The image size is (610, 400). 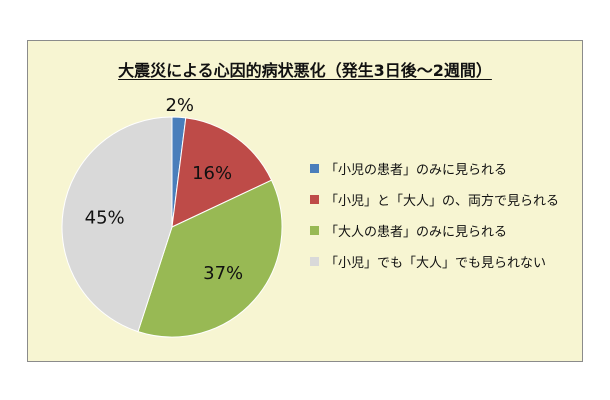 I want to click on legend-item-1: 「小児の患者」のみに見られる, so click(x=445, y=168).